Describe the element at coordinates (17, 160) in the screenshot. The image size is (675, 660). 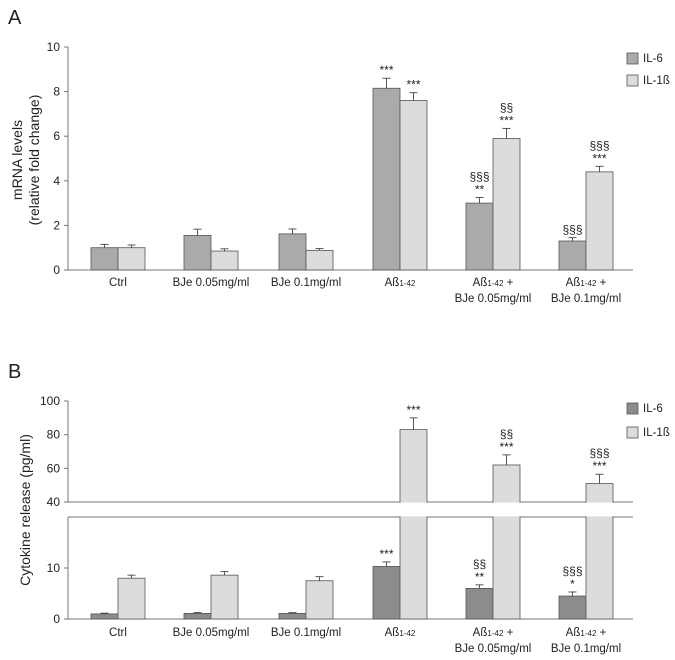
I see `y-axis-label: mRNA levels` at that location.